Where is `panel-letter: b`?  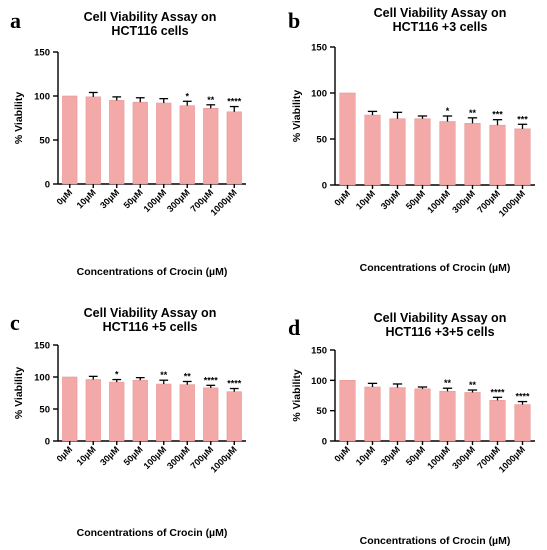 panel-letter: b is located at coordinates (294, 20).